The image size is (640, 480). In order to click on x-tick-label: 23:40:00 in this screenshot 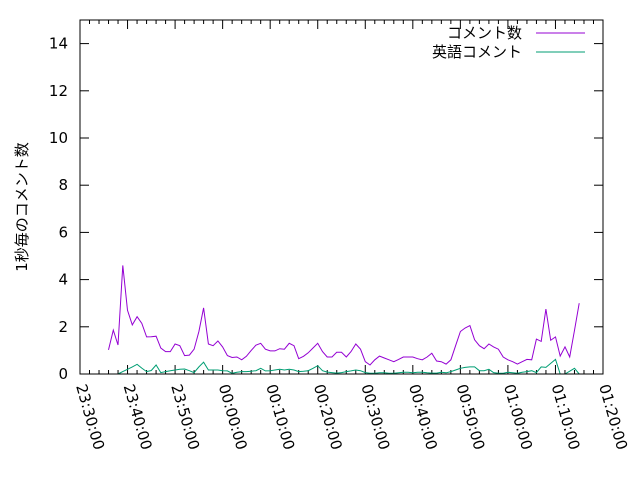, I will do `click(138, 417)`.